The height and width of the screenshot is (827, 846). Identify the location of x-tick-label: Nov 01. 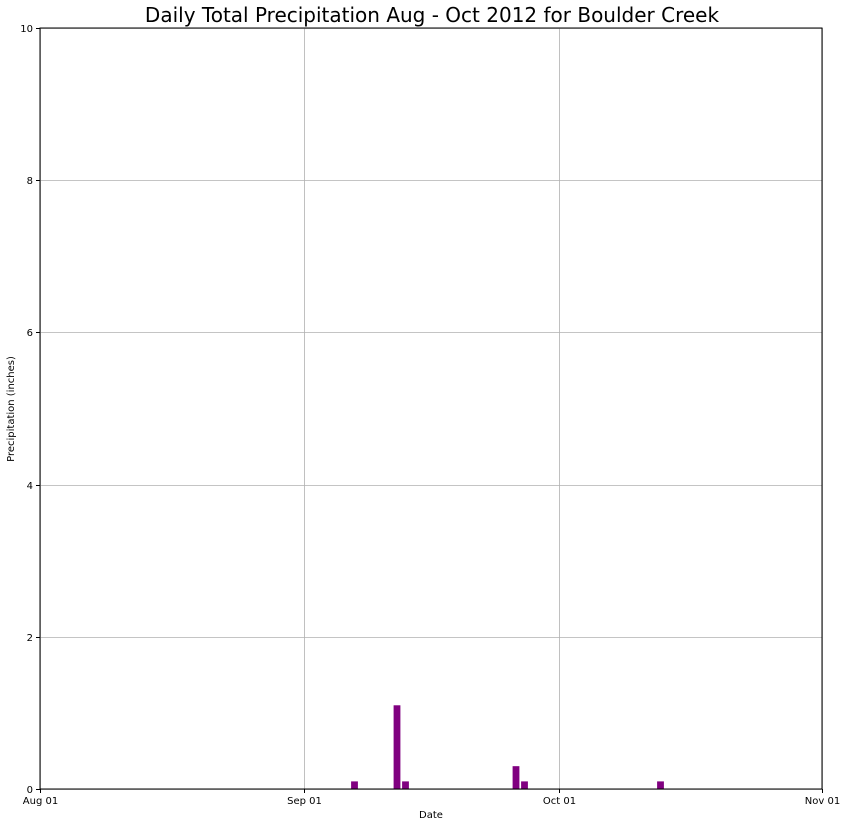
(822, 801).